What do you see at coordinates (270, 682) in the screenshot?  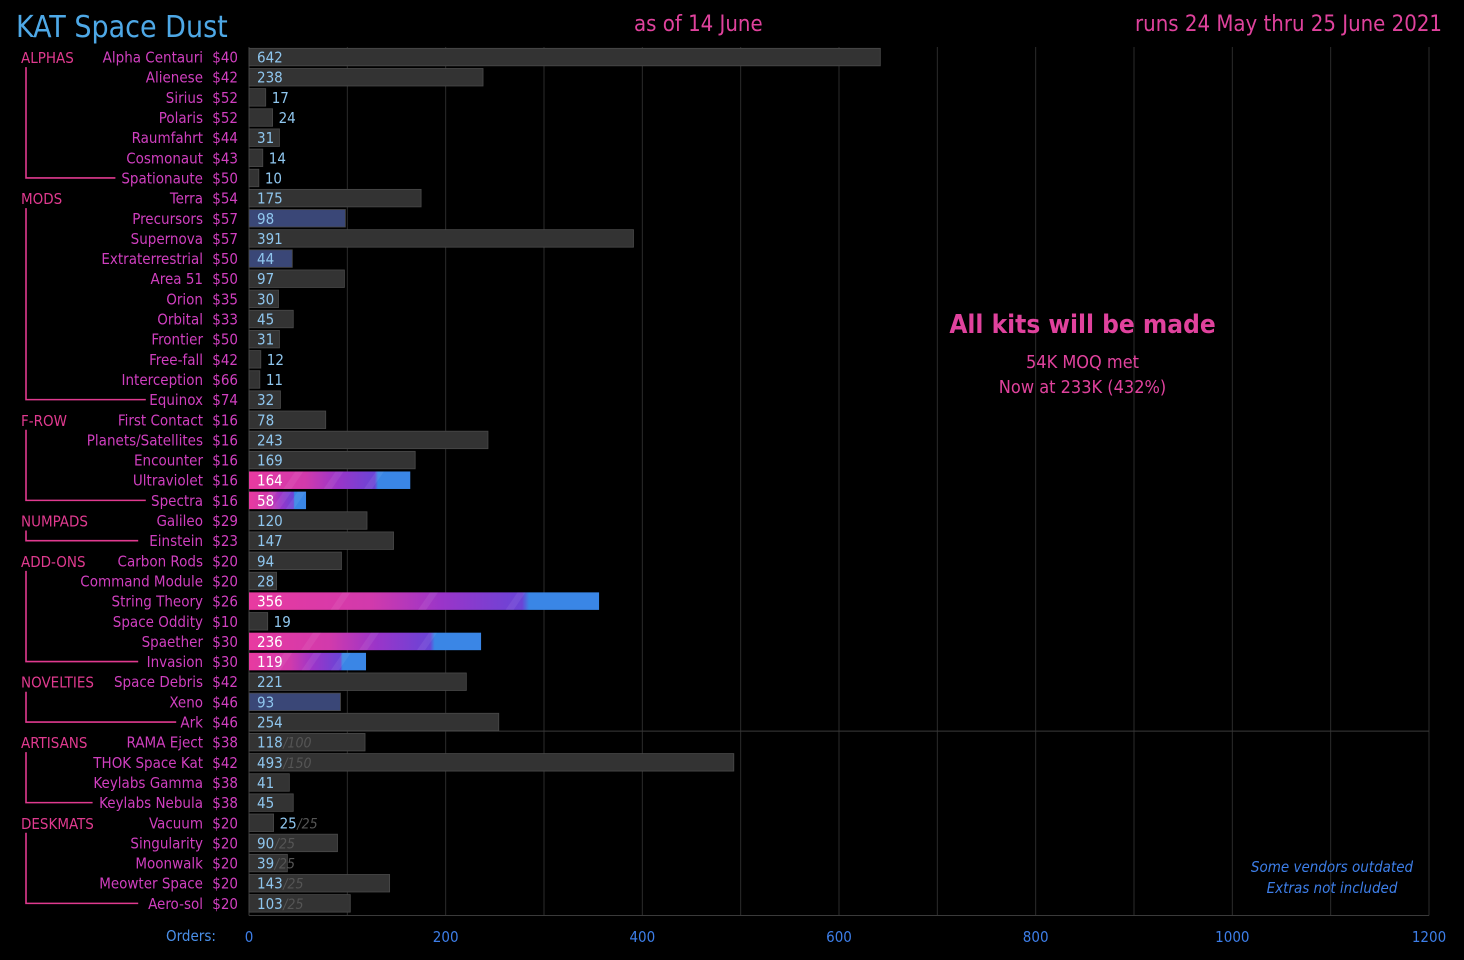 I see `value-label: 221` at bounding box center [270, 682].